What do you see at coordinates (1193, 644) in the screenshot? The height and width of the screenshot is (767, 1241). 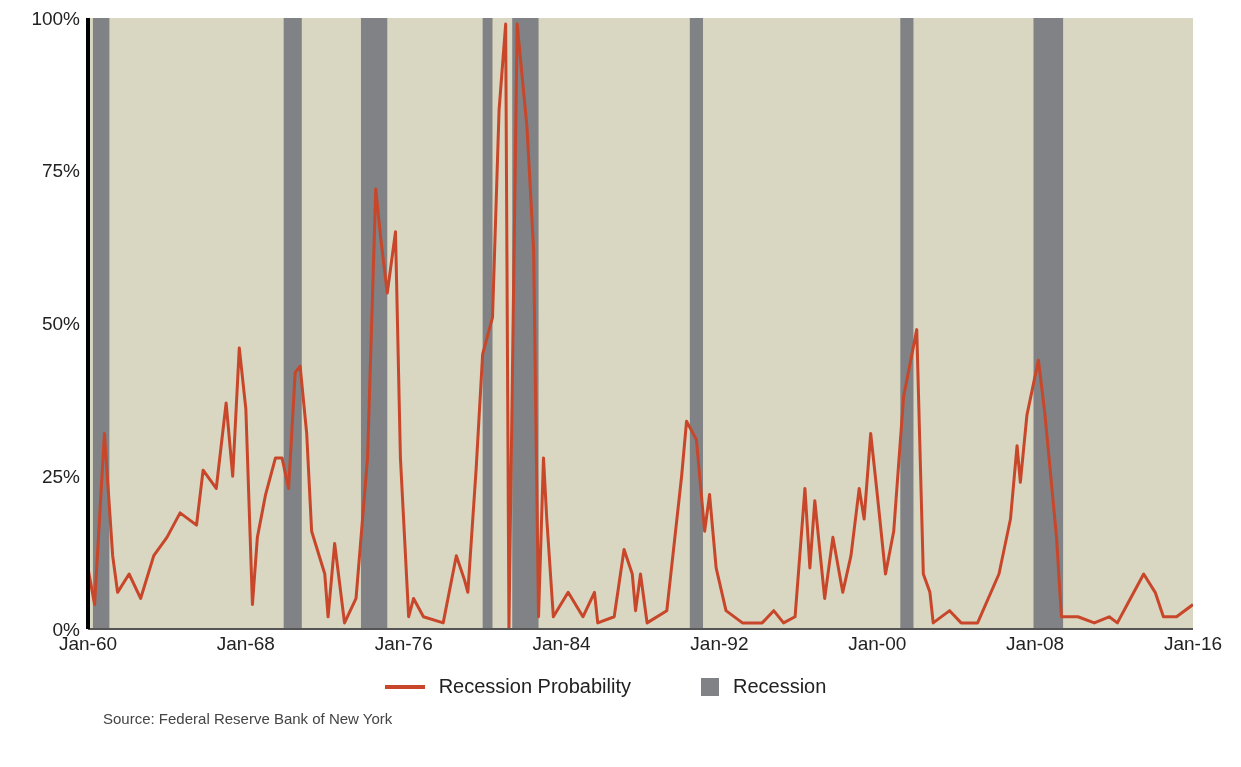 I see `x-tick-label: Jan-16` at bounding box center [1193, 644].